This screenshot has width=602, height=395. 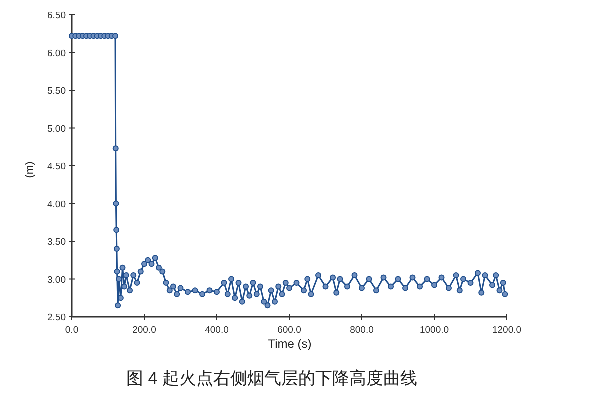 What do you see at coordinates (507, 330) in the screenshot?
I see `x-tick-label: 1200.0` at bounding box center [507, 330].